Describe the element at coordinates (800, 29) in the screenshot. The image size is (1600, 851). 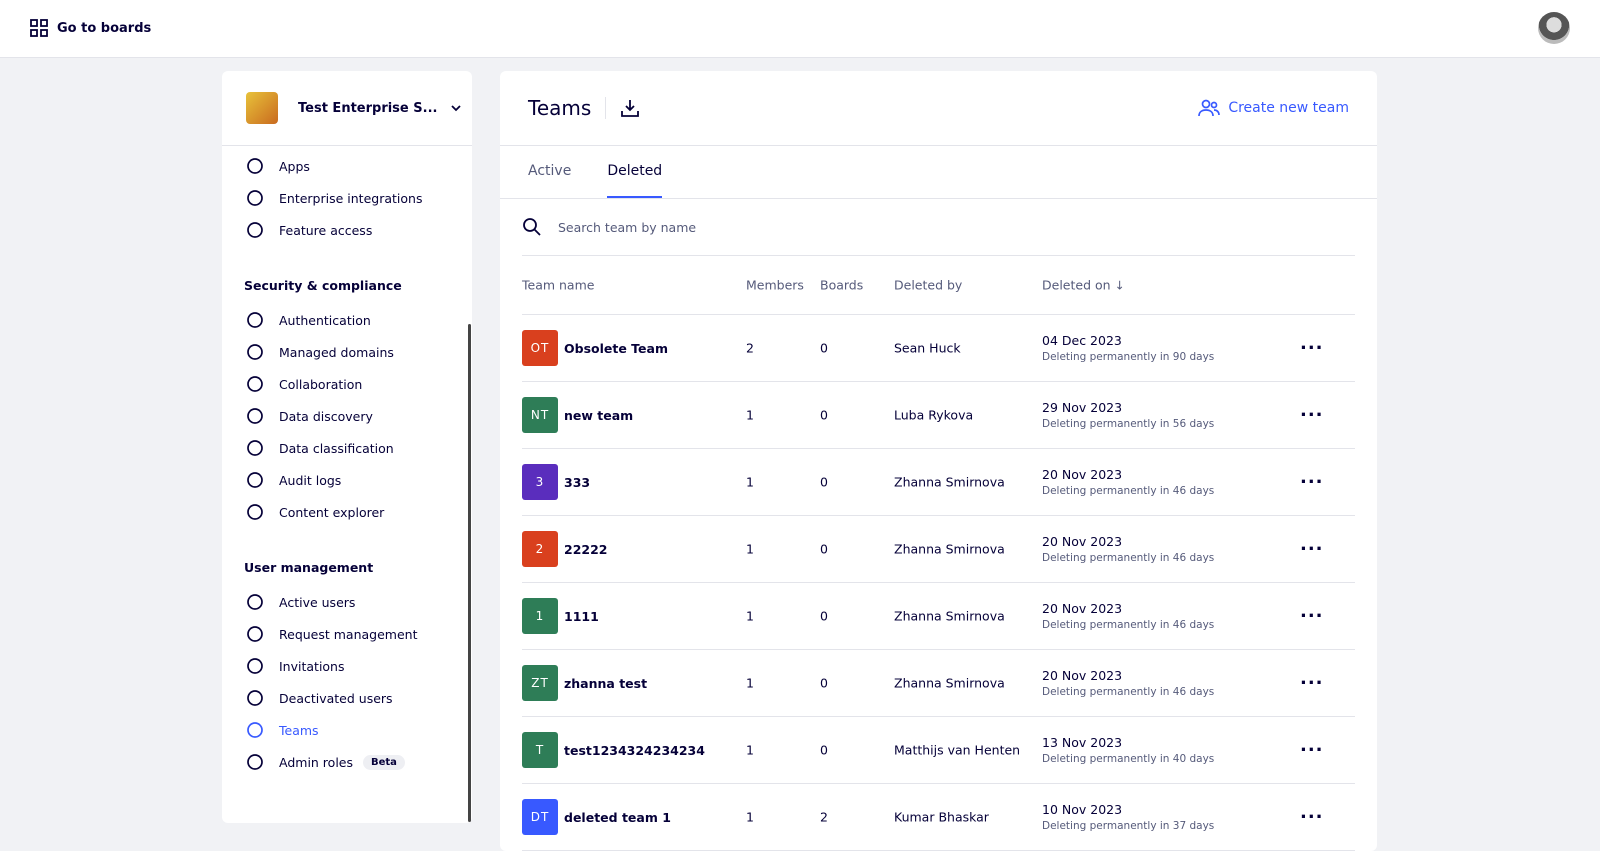
I see `top-bar: Go to boards` at that location.